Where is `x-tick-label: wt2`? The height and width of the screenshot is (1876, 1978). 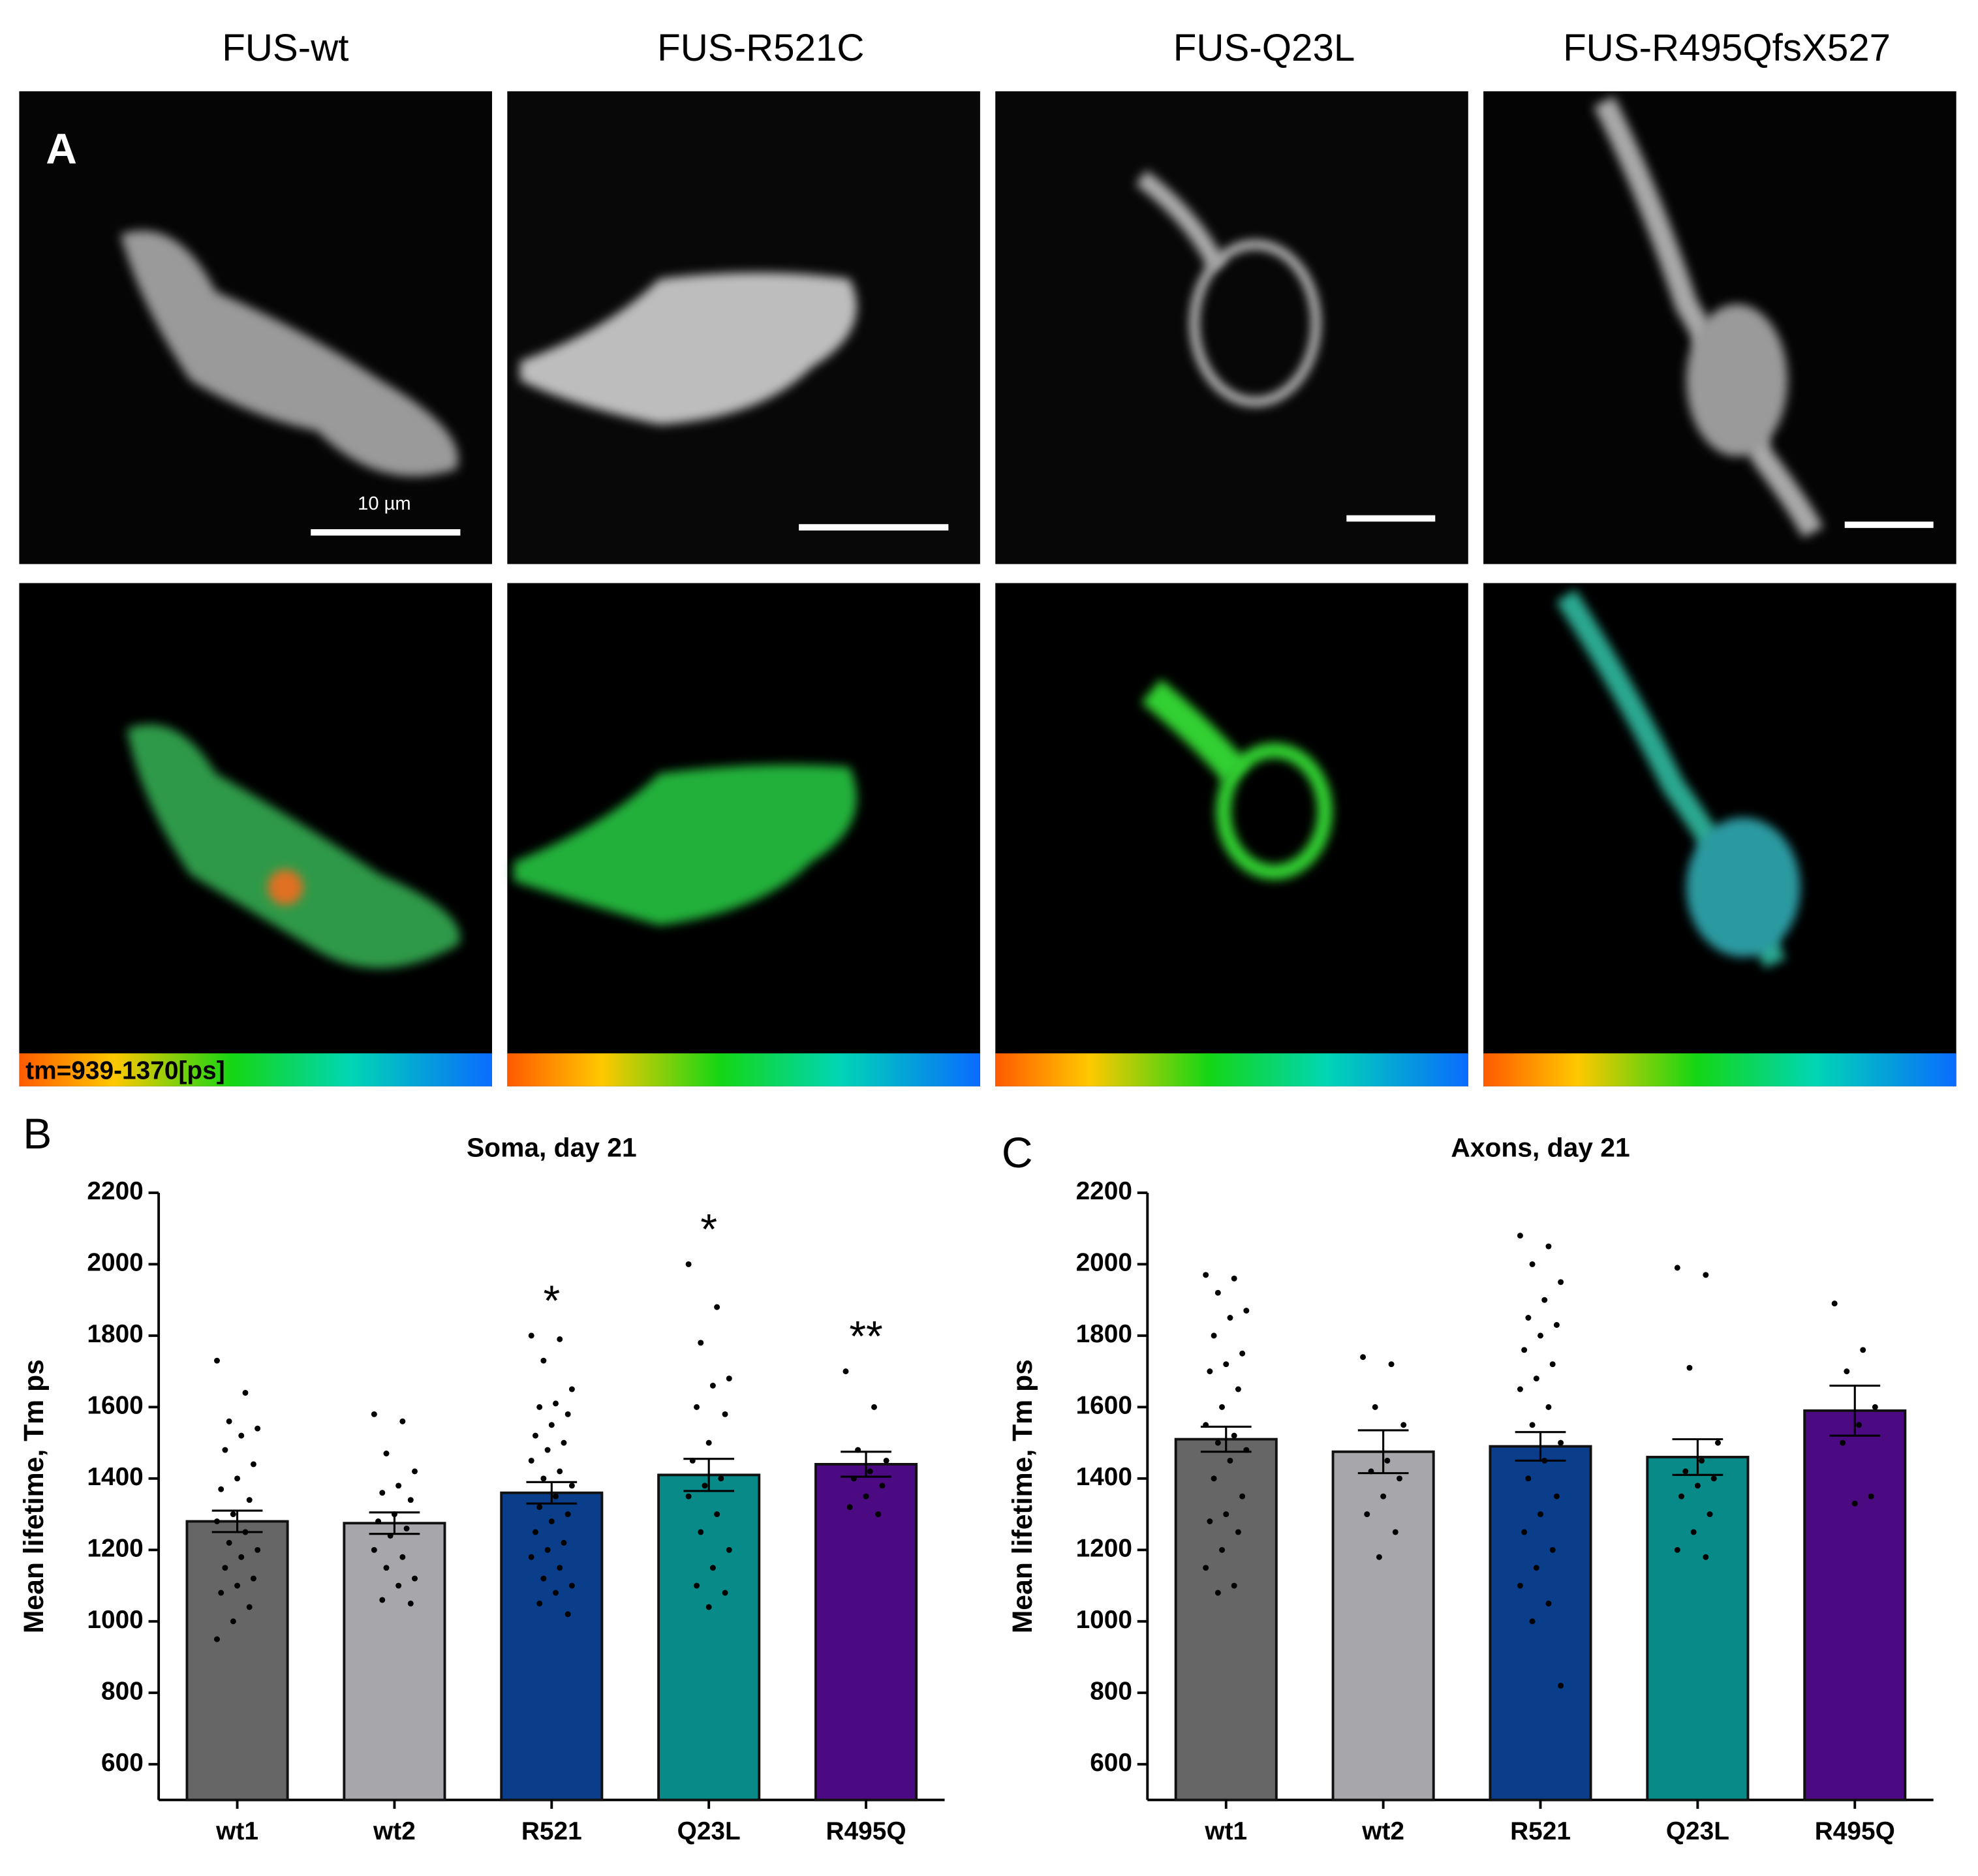 x-tick-label: wt2 is located at coordinates (1382, 1831).